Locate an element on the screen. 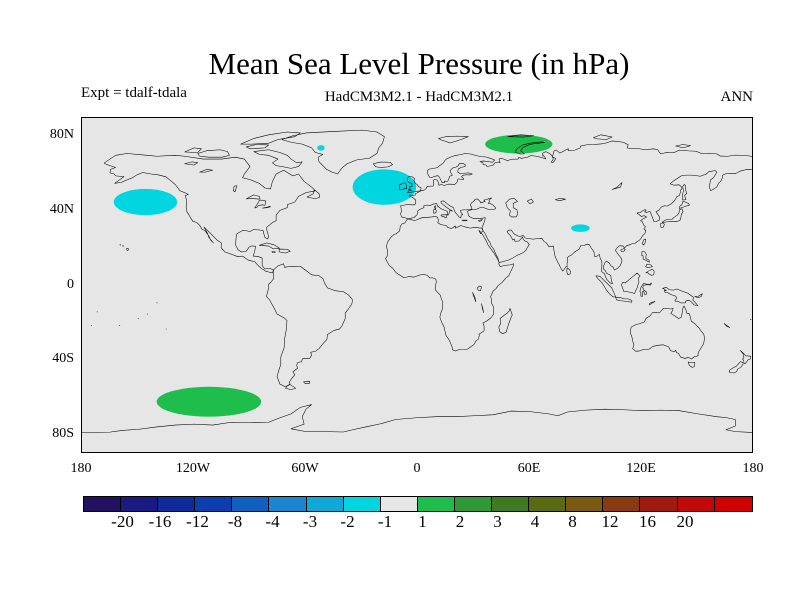  coast-new-guinea is located at coordinates (680, 296).